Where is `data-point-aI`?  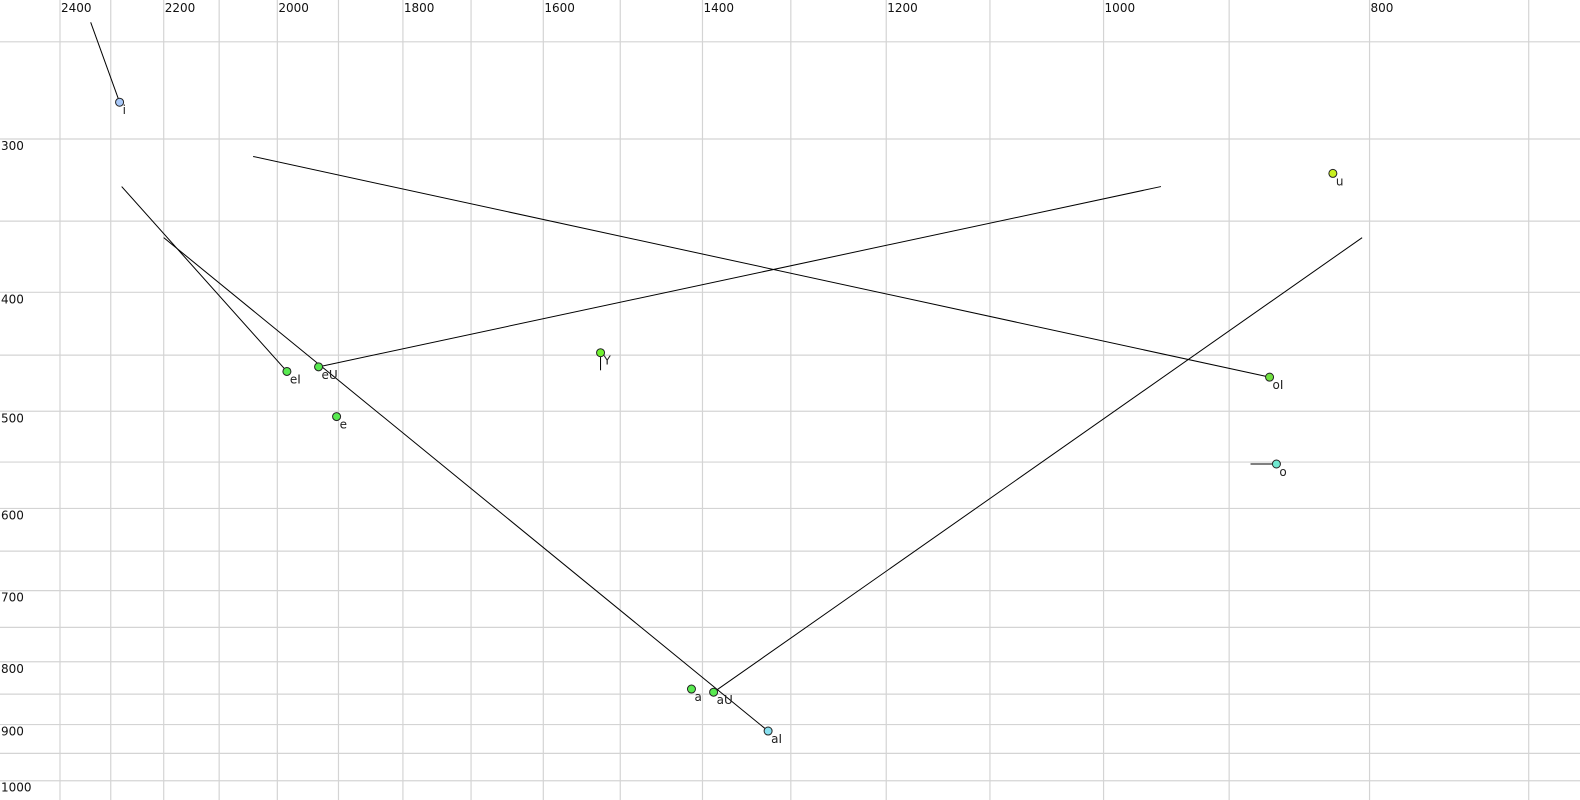 data-point-aI is located at coordinates (768, 731).